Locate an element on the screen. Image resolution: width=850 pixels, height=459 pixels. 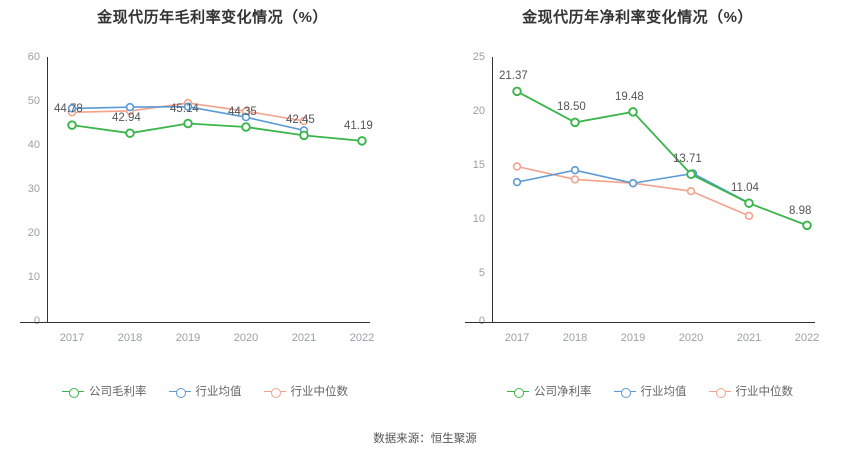
y-tick-50: 50 is located at coordinates (33, 101).